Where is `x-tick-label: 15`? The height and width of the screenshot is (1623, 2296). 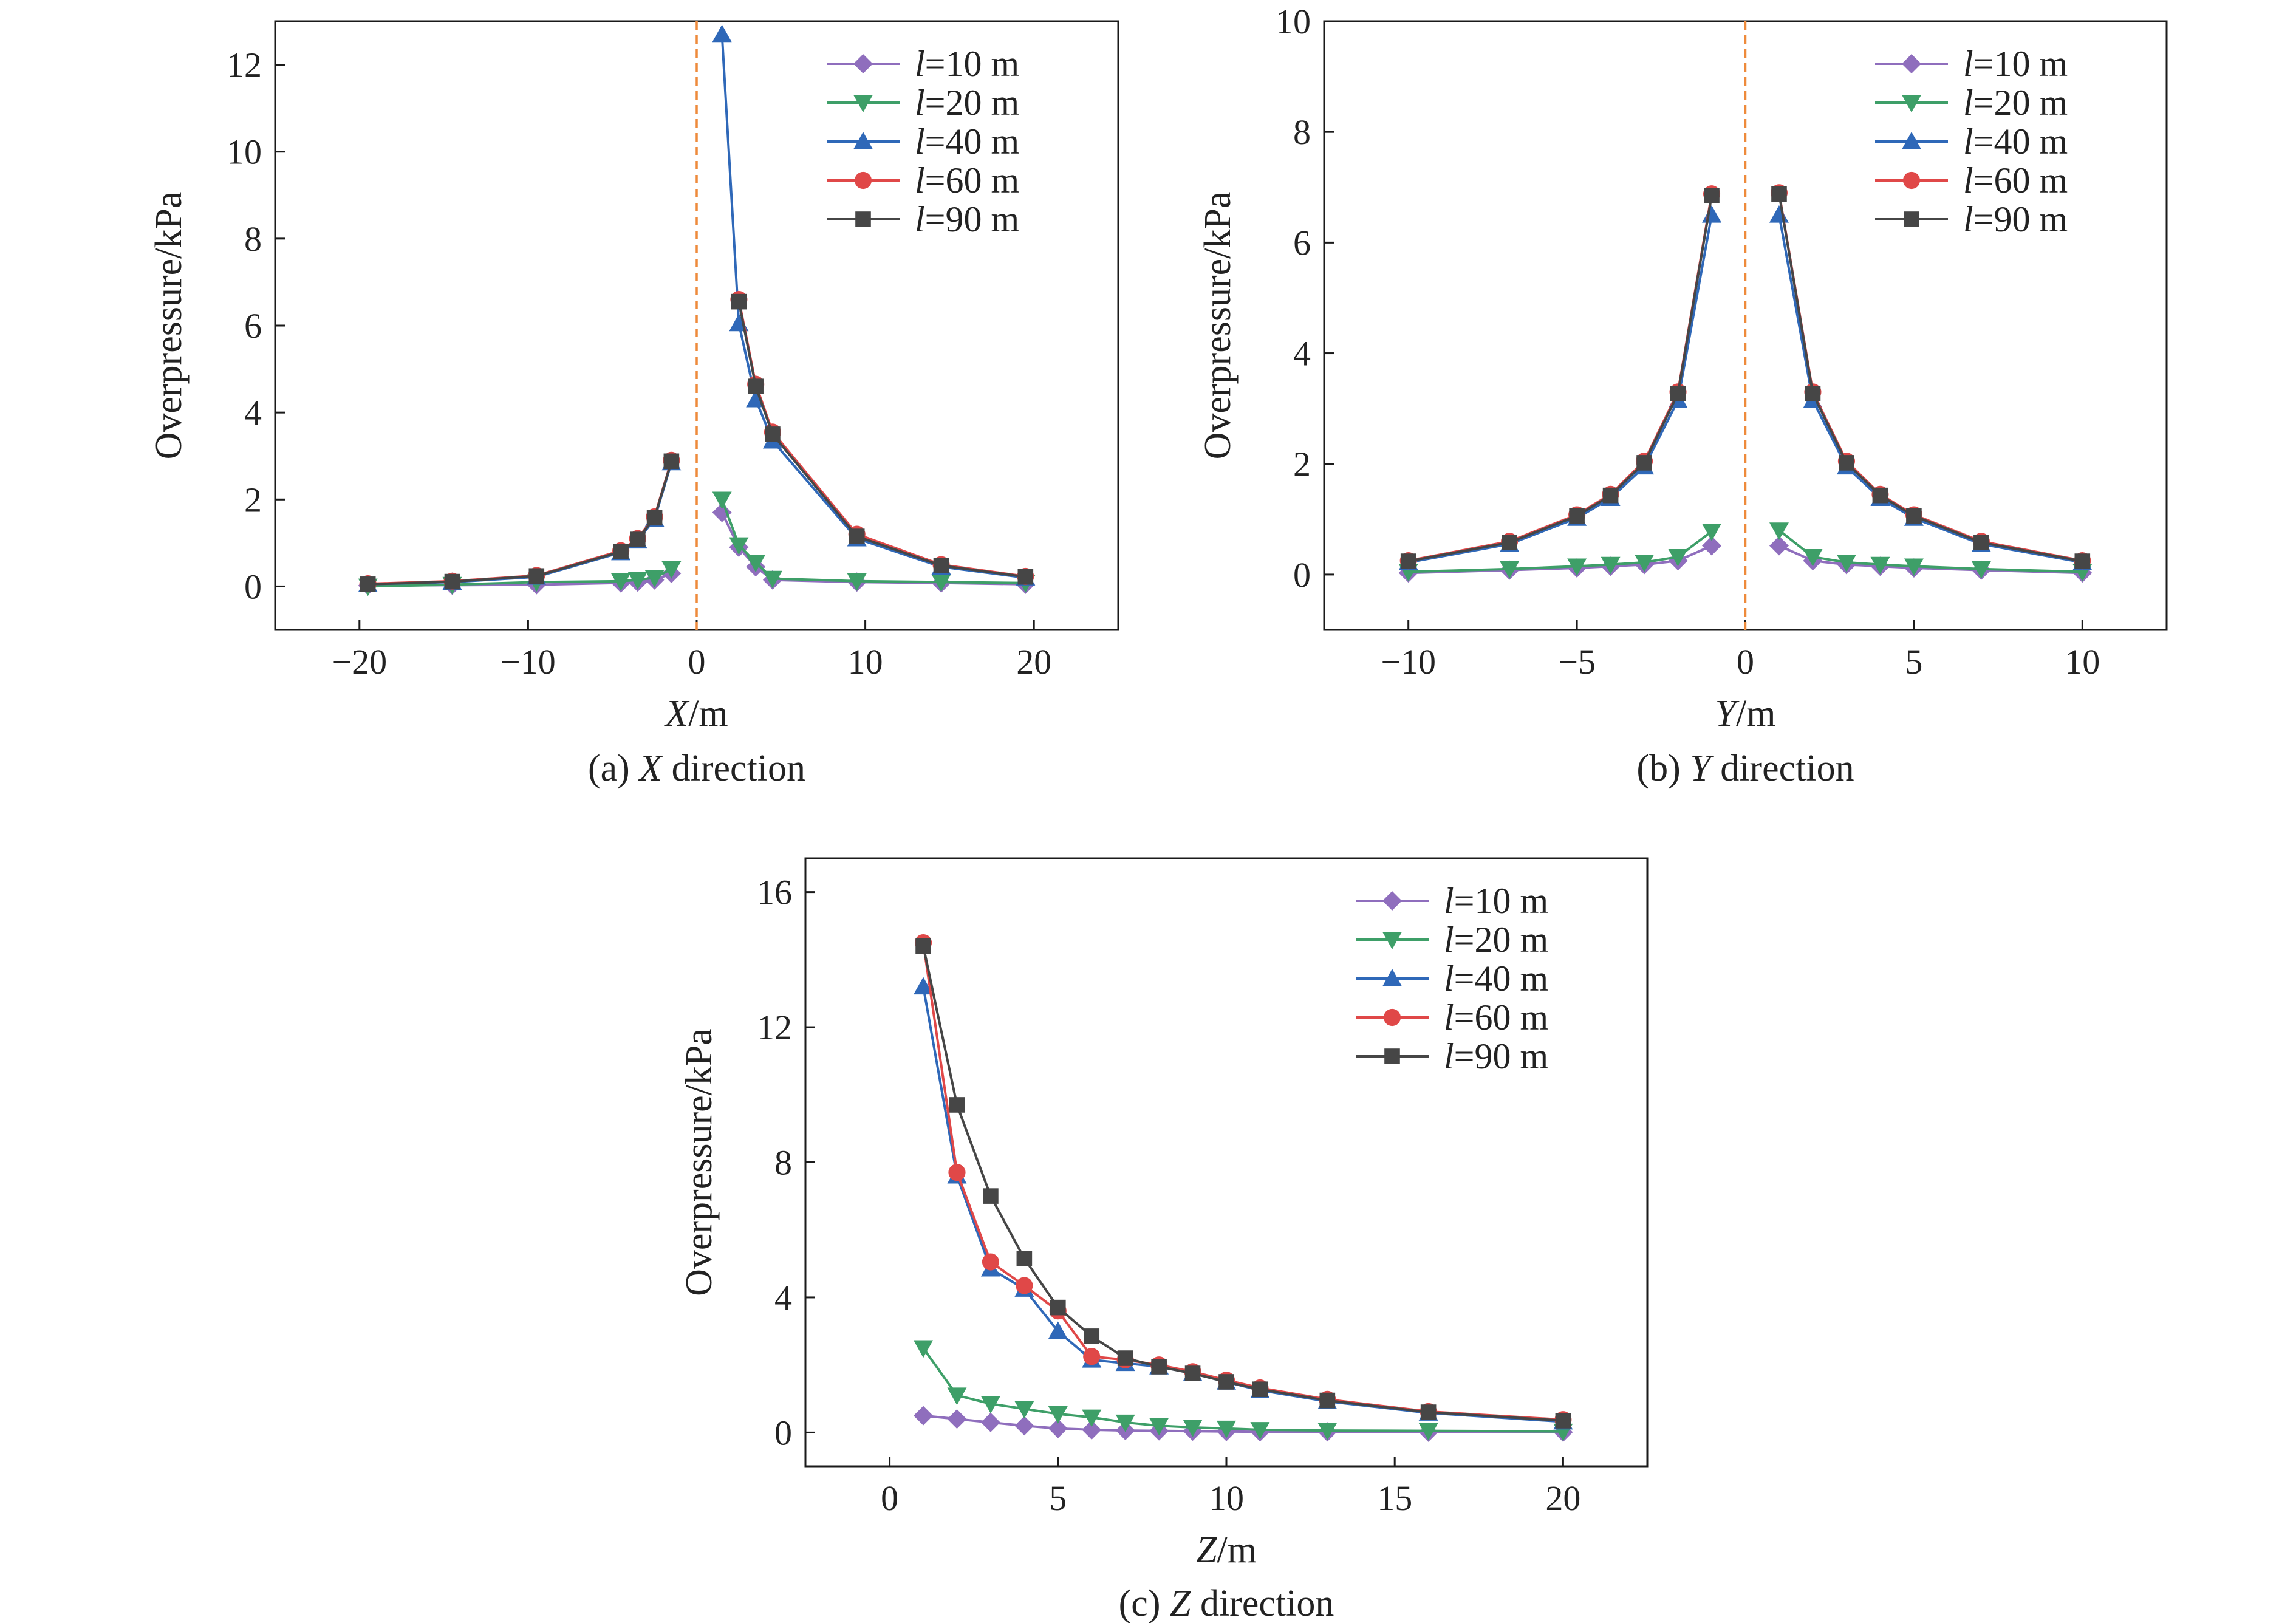
x-tick-label: 15 is located at coordinates (1394, 1498).